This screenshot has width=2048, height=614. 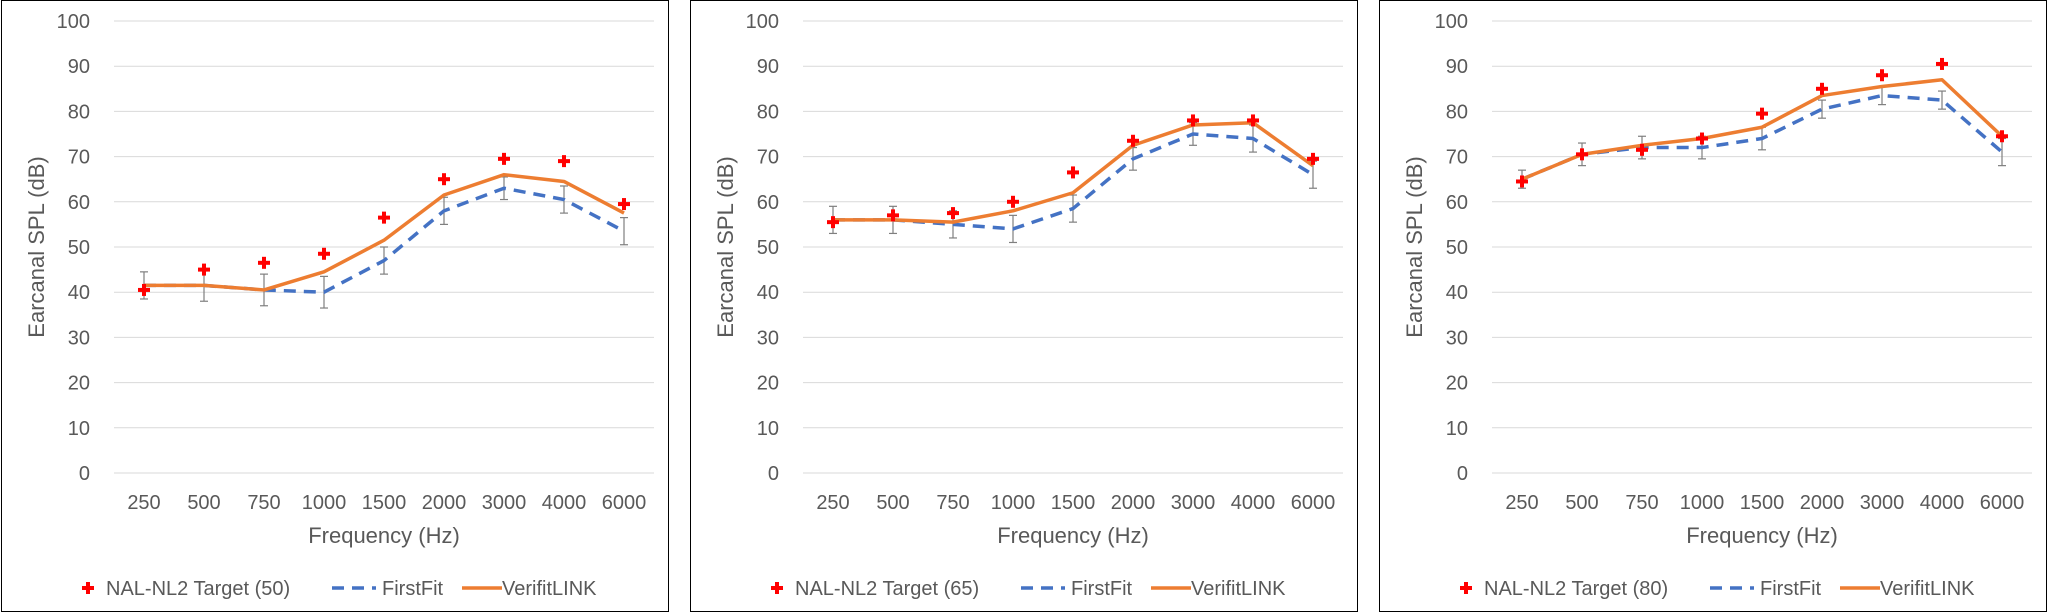 What do you see at coordinates (1717, 589) in the screenshot?
I see `legend: NAL-NL2 Target (80) FirstFit VerifitLINK` at bounding box center [1717, 589].